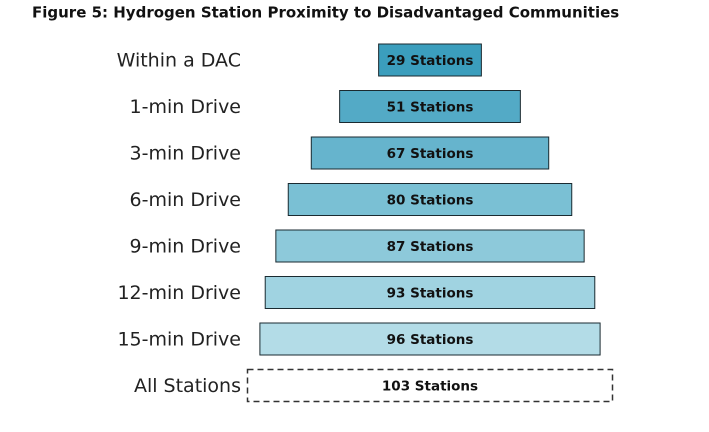 This screenshot has width=709, height=432. I want to click on category-label: 1-min Drive, so click(185, 107).